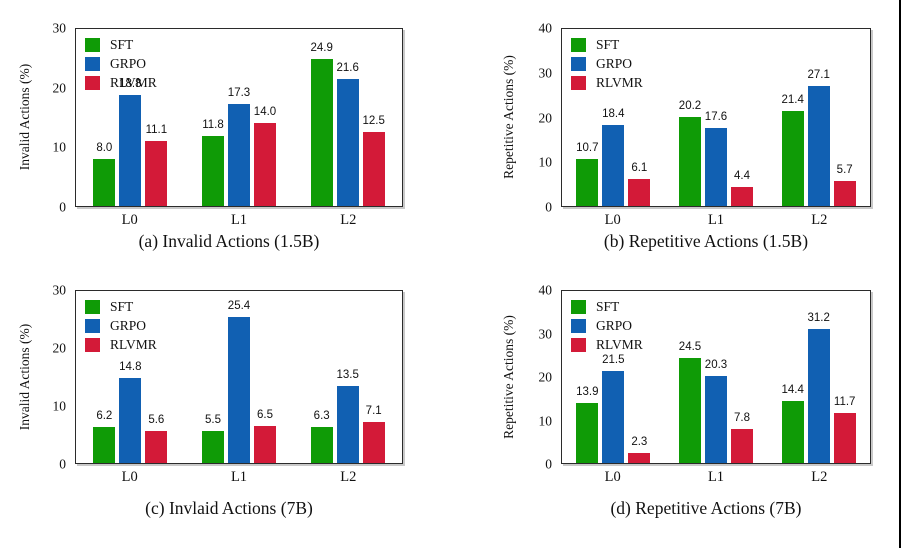 The height and width of the screenshot is (548, 908). I want to click on value-label: 14.0, so click(265, 112).